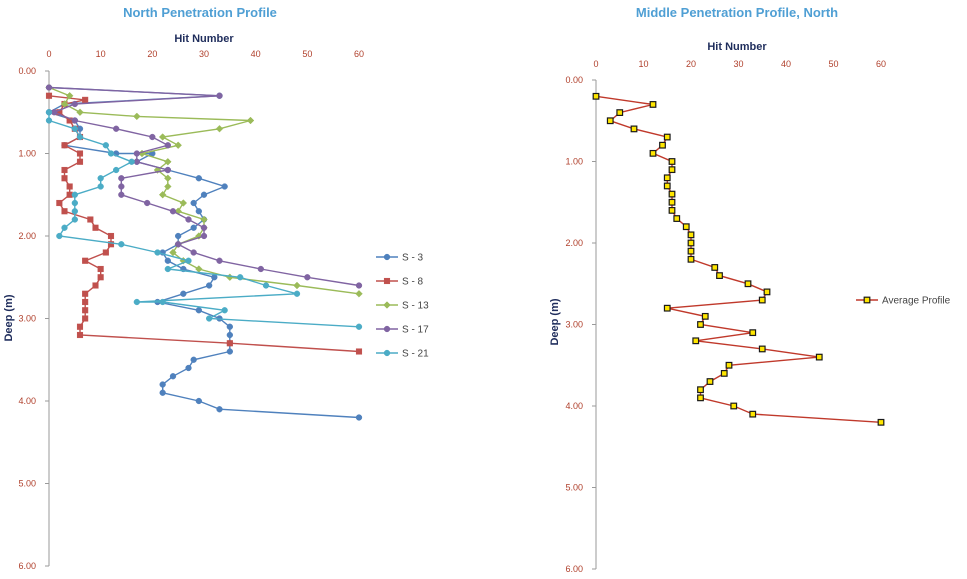 This screenshot has height=579, width=967. I want to click on y-tick-labels: 0.00 1.00 2.00 3.00 4.00 5.00 6.00, so click(574, 324).